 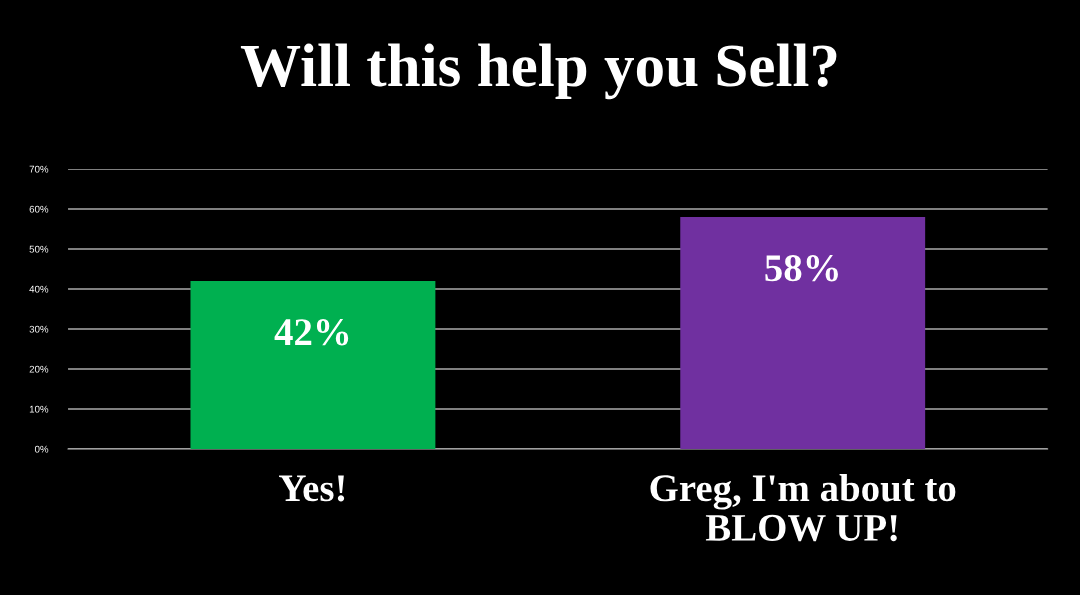 What do you see at coordinates (311, 332) in the screenshot?
I see `data-label: 42%` at bounding box center [311, 332].